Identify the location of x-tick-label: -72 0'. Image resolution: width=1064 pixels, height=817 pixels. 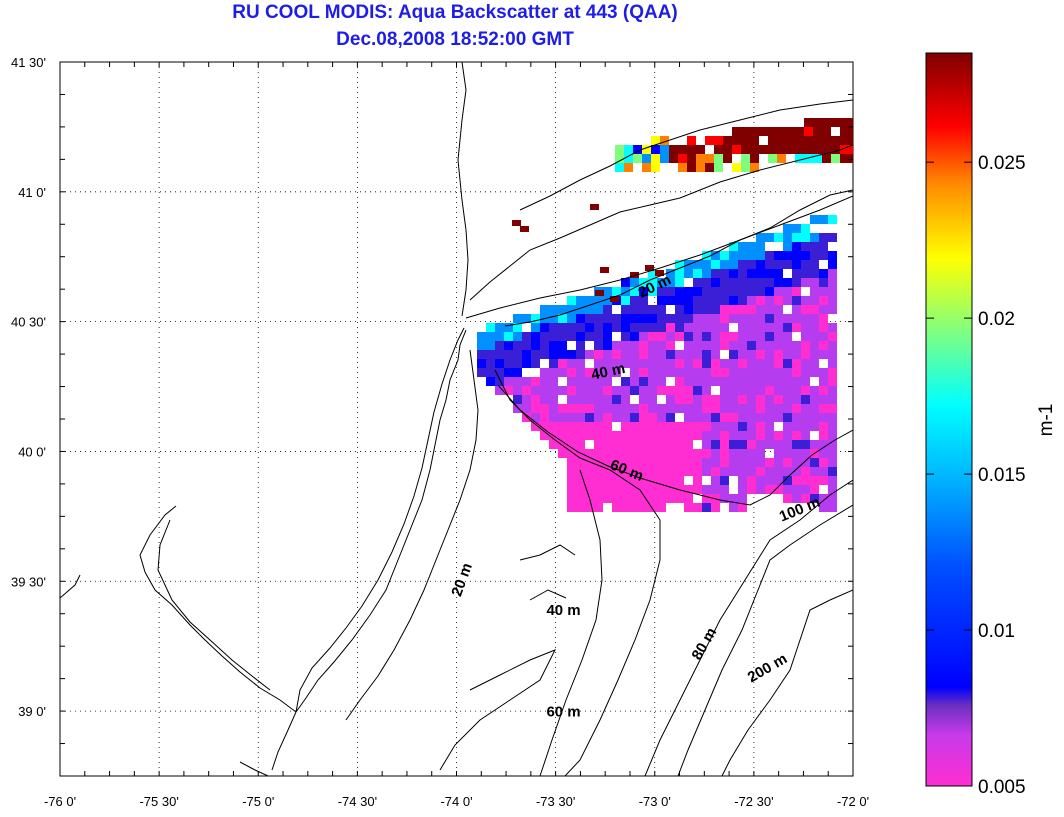
(853, 801).